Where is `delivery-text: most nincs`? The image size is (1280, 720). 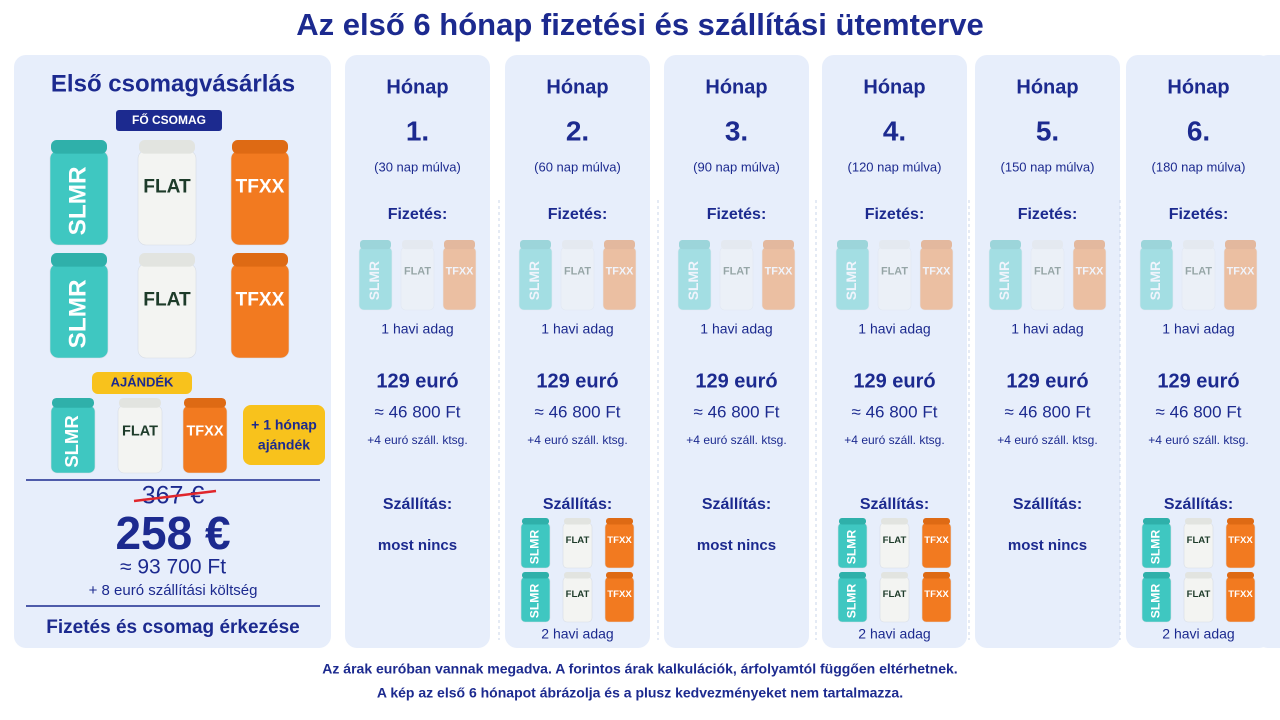 delivery-text: most nincs is located at coordinates (417, 545).